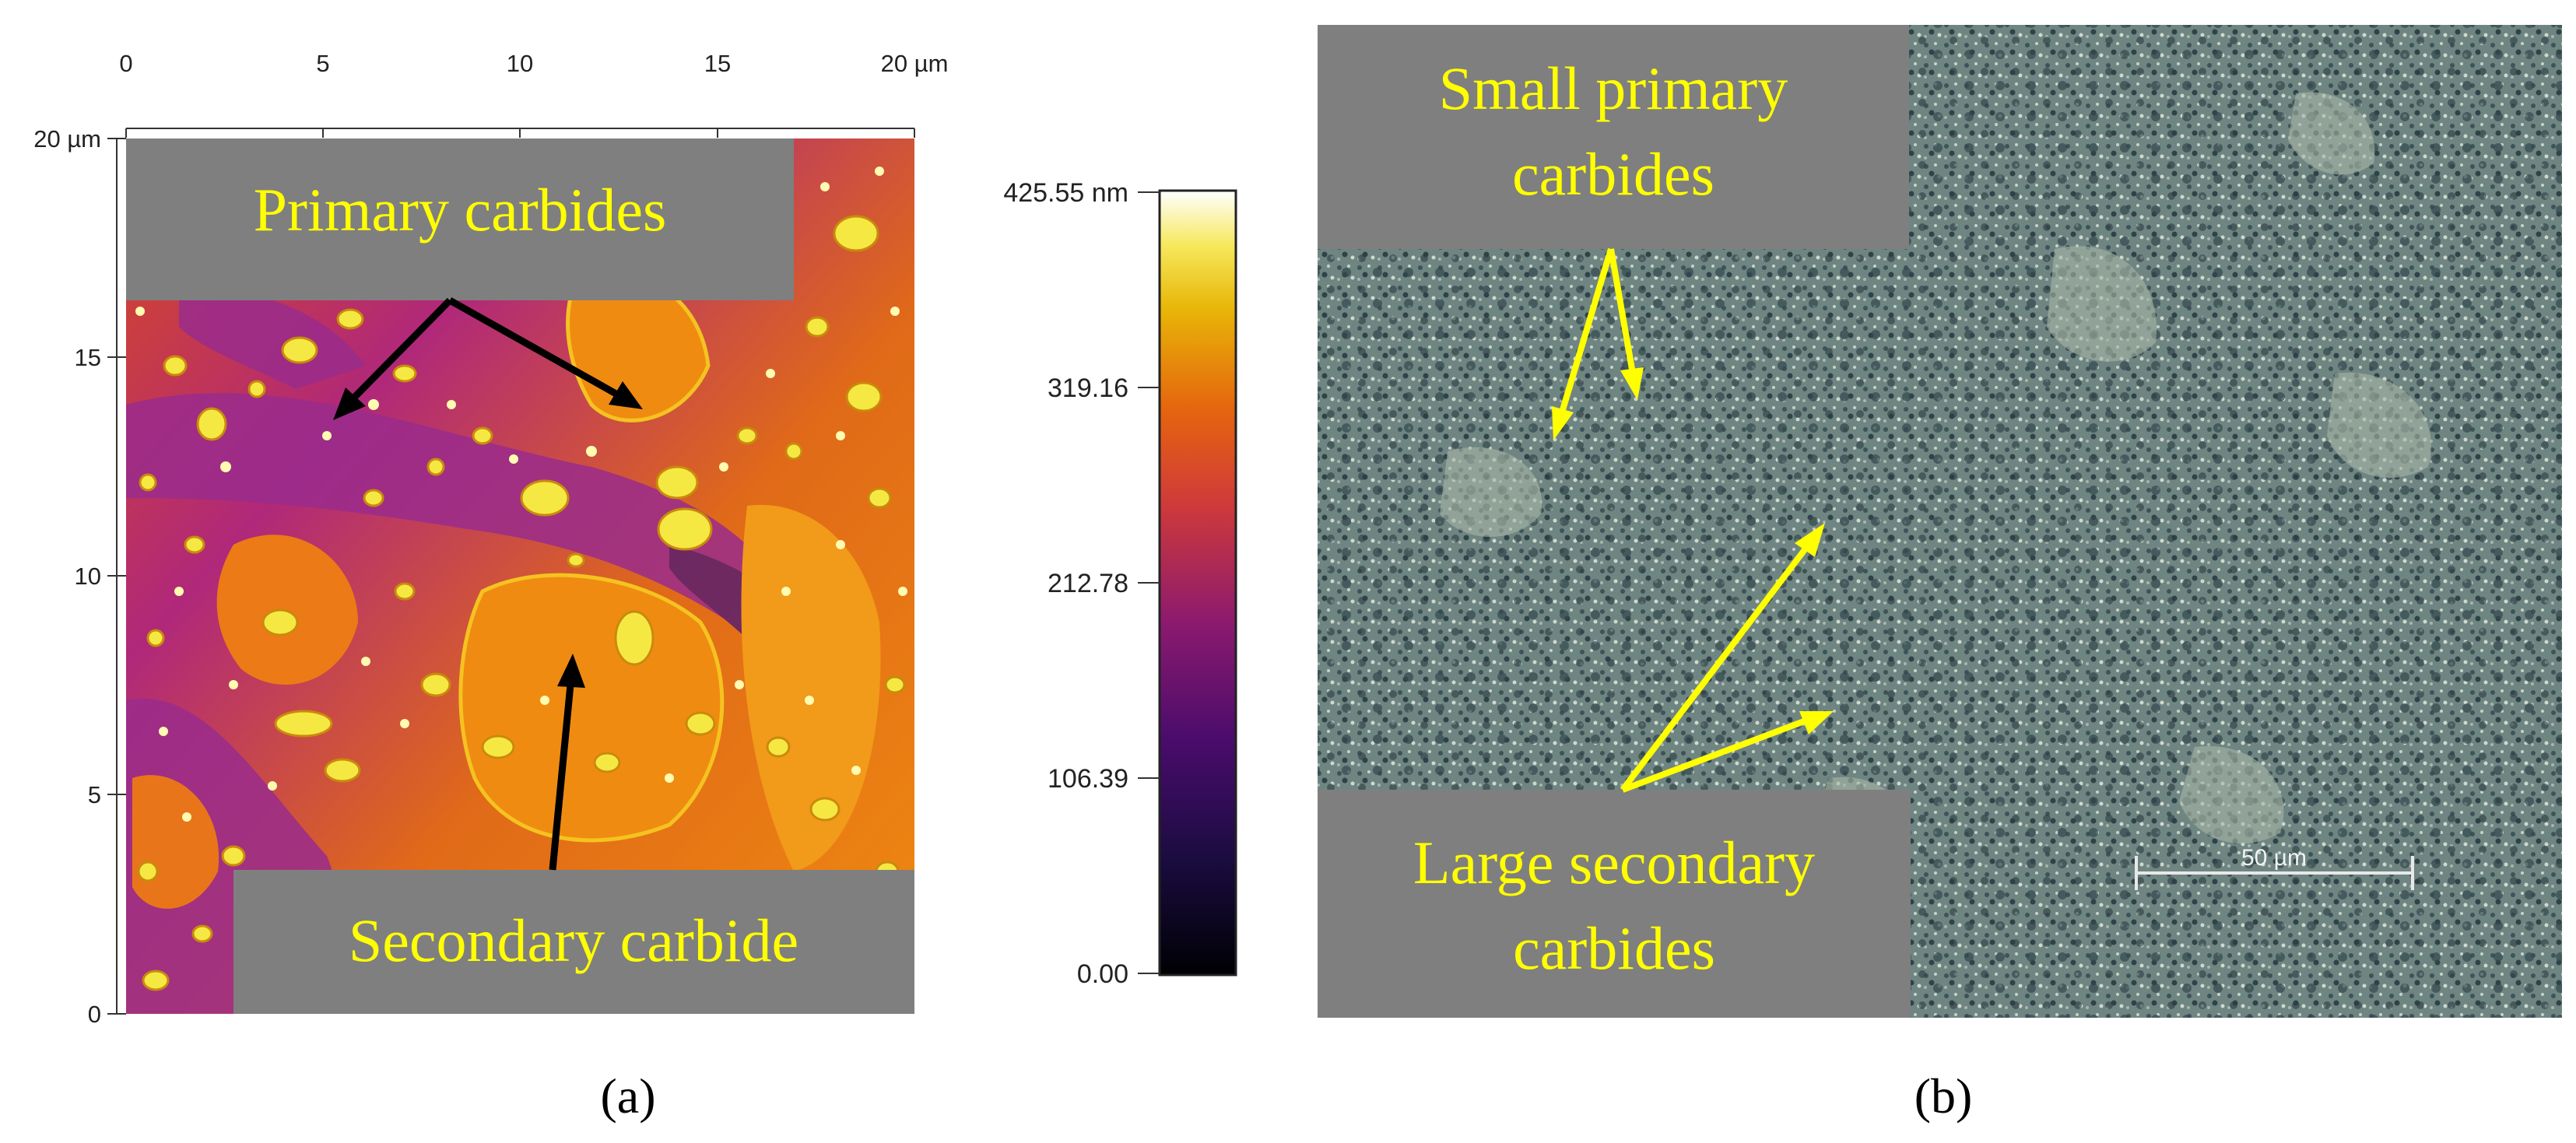 This screenshot has width=2576, height=1143. Describe the element at coordinates (718, 63) in the screenshot. I see `x-tick-15: 15` at that location.